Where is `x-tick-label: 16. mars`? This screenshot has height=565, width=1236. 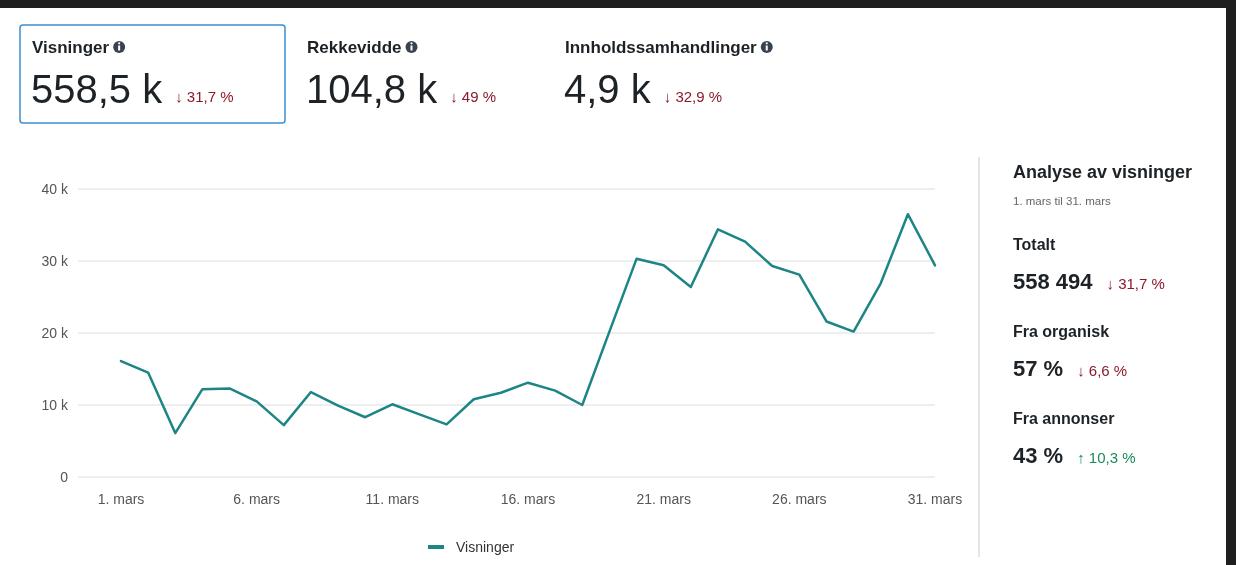
x-tick-label: 16. mars is located at coordinates (528, 499).